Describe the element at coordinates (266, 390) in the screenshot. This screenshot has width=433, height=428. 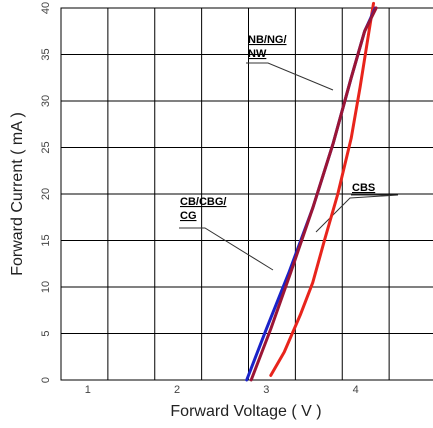
I see `x-tick-label: 3` at that location.